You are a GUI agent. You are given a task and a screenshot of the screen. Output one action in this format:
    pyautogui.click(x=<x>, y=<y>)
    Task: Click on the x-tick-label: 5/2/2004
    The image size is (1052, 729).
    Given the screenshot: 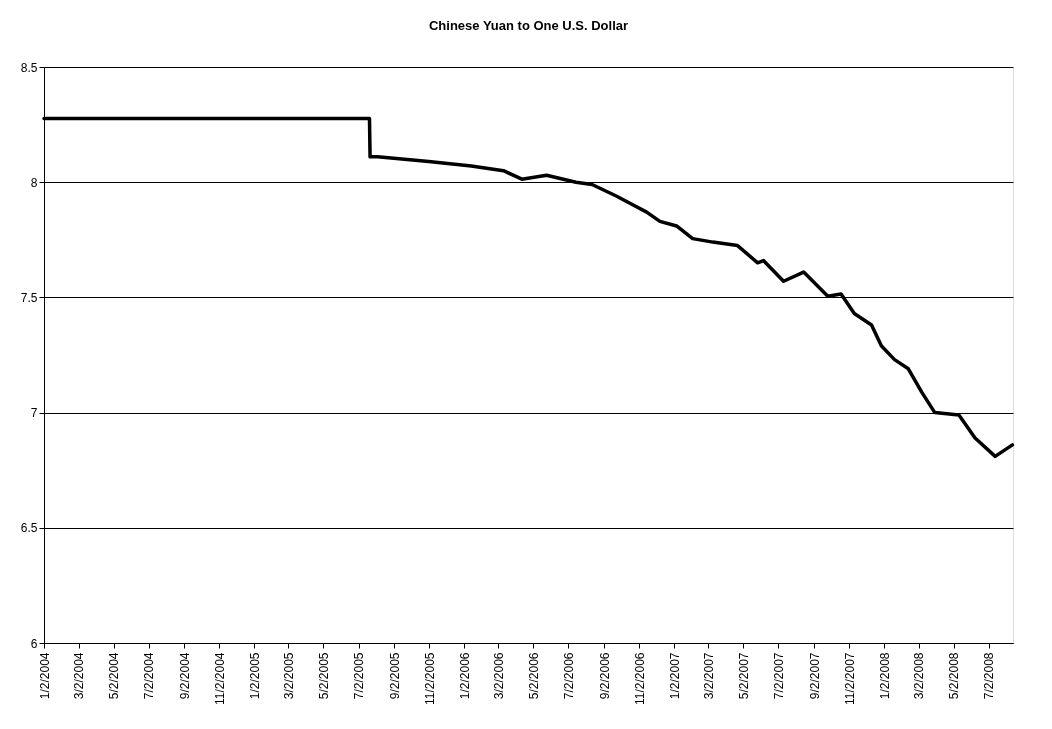 What is the action you would take?
    pyautogui.click(x=114, y=676)
    